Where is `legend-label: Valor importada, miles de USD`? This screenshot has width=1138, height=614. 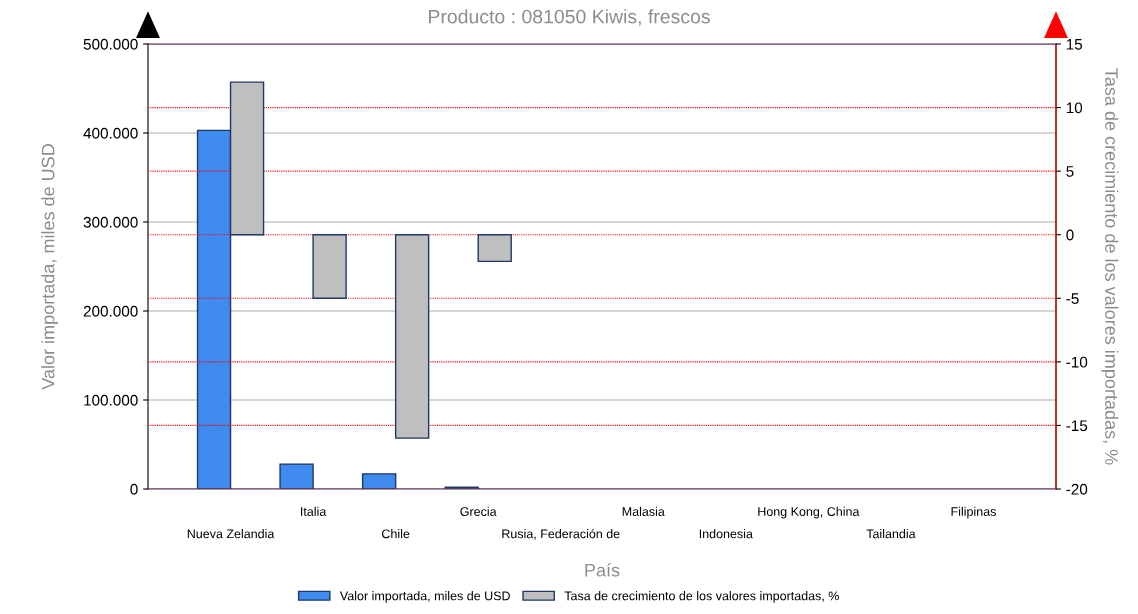
legend-label: Valor importada, miles de USD is located at coordinates (424, 597).